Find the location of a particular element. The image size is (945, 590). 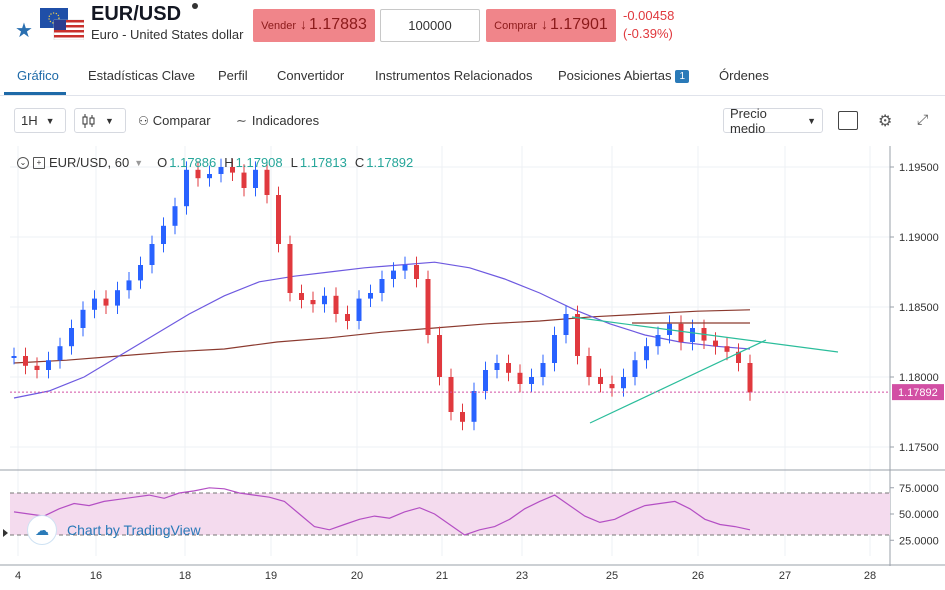

tab-perfil: Perfil is located at coordinates (233, 75).